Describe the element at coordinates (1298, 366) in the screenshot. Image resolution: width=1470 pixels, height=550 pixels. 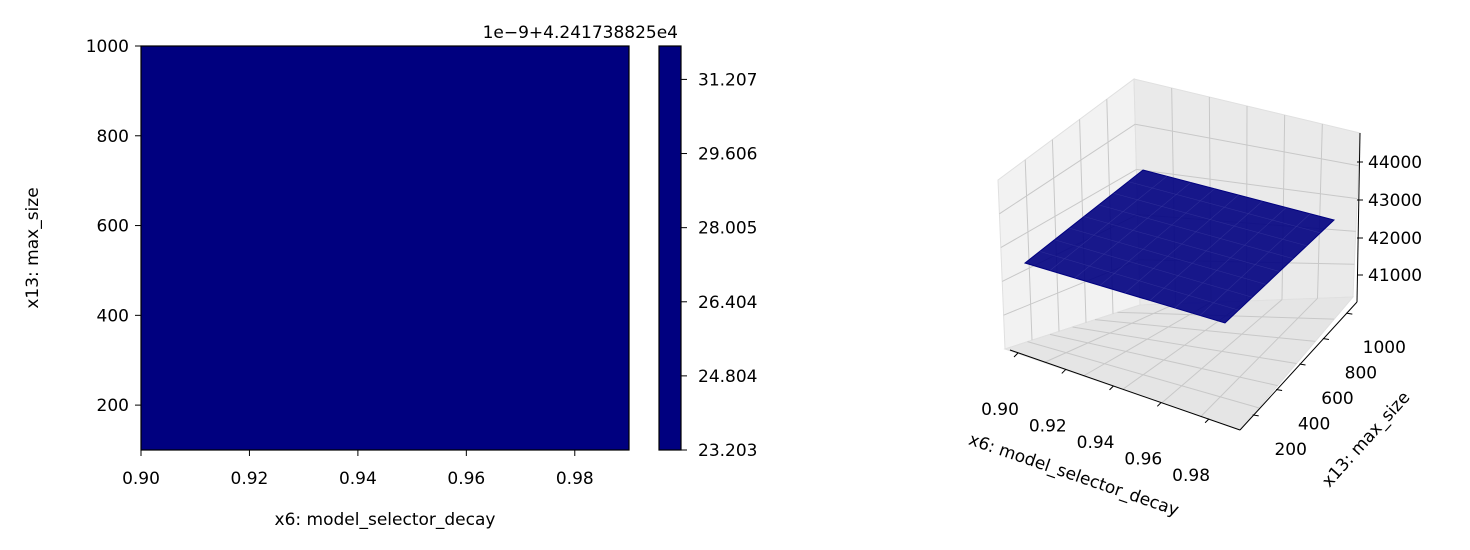
I see `surface-y-axis-line` at that location.